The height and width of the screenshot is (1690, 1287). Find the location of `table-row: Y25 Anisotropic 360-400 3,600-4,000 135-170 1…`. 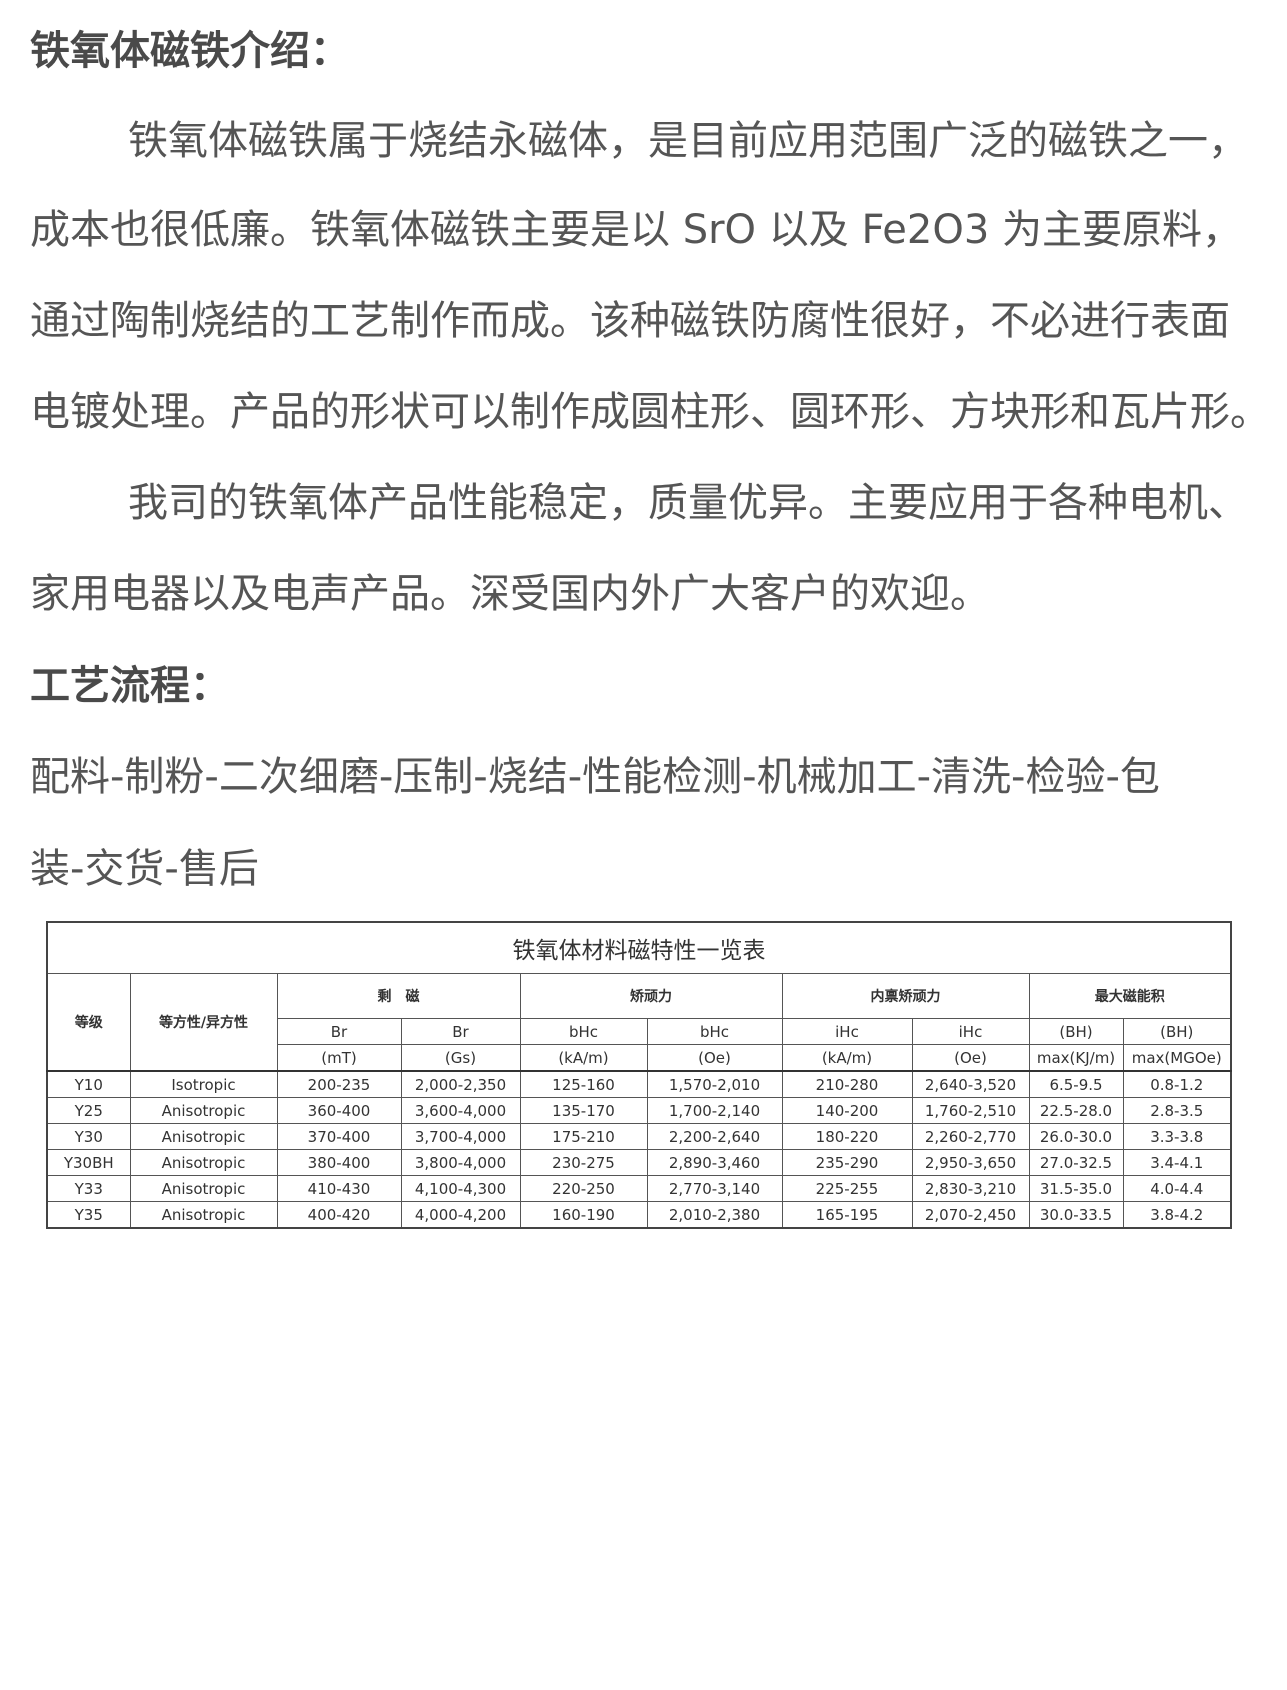

table-row: Y25 Anisotropic 360-400 3,600-4,000 135-170 1… is located at coordinates (639, 1110).